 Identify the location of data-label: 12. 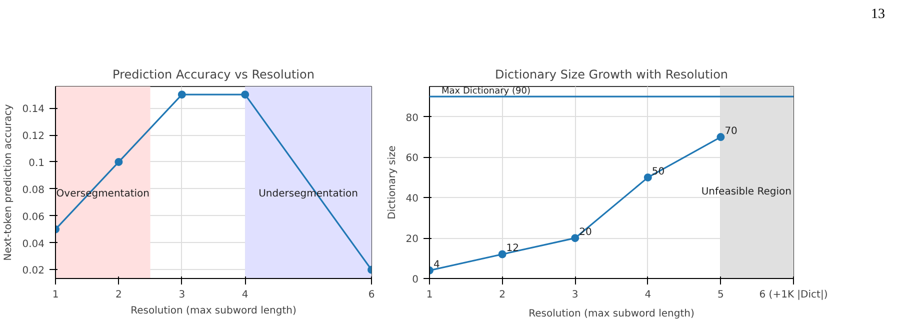
(513, 248).